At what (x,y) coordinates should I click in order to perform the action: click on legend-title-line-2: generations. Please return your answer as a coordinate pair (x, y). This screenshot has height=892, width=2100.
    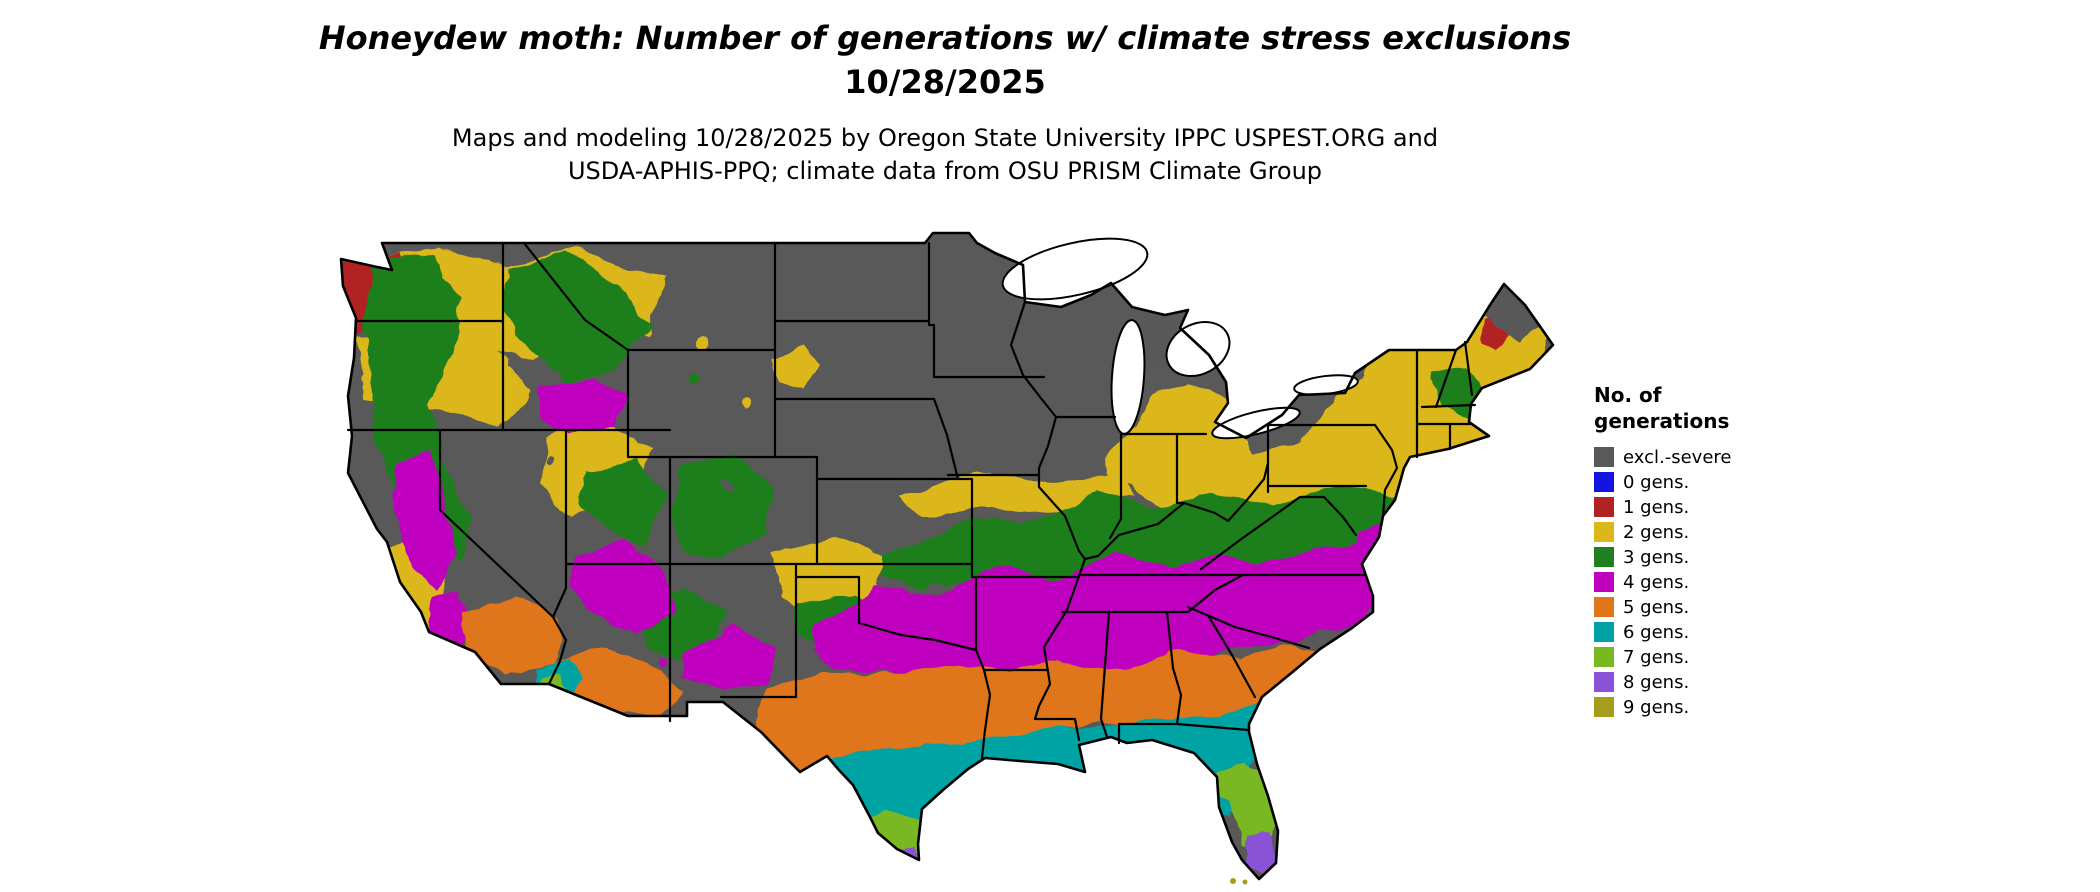
    Looking at the image, I should click on (1662, 421).